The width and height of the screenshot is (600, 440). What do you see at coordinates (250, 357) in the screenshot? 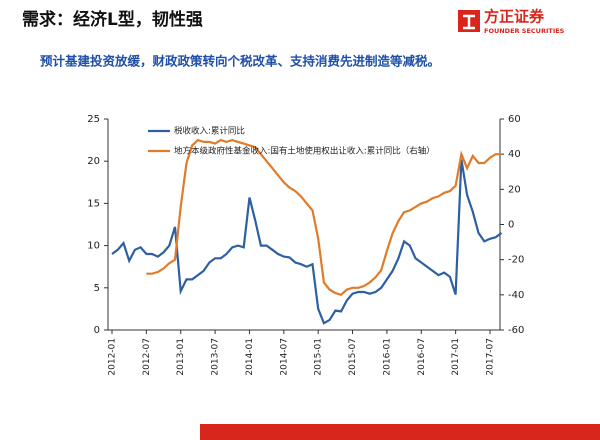
I see `x-tick-label: 2014-01` at bounding box center [250, 357].